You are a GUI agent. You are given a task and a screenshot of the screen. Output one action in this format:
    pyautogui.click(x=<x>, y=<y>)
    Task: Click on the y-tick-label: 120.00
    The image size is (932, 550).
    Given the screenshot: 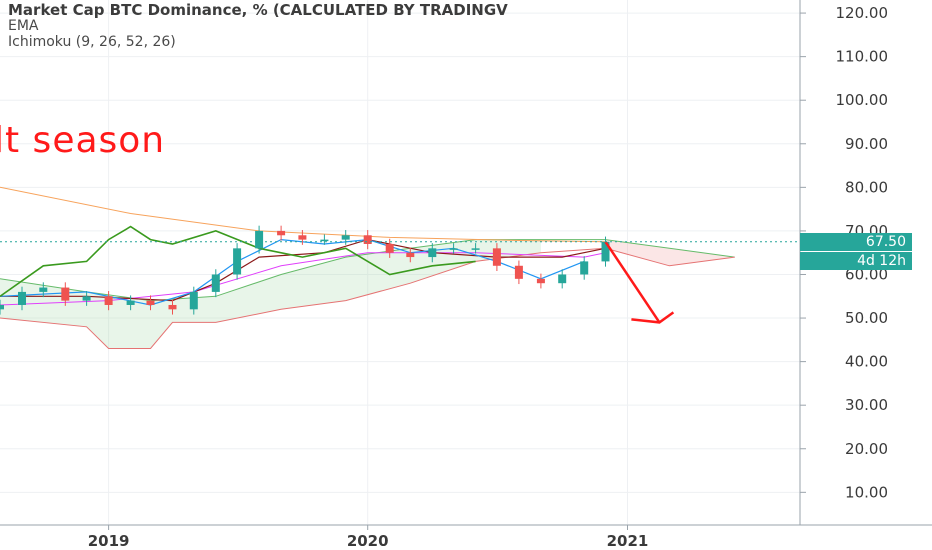 What is the action you would take?
    pyautogui.click(x=862, y=13)
    